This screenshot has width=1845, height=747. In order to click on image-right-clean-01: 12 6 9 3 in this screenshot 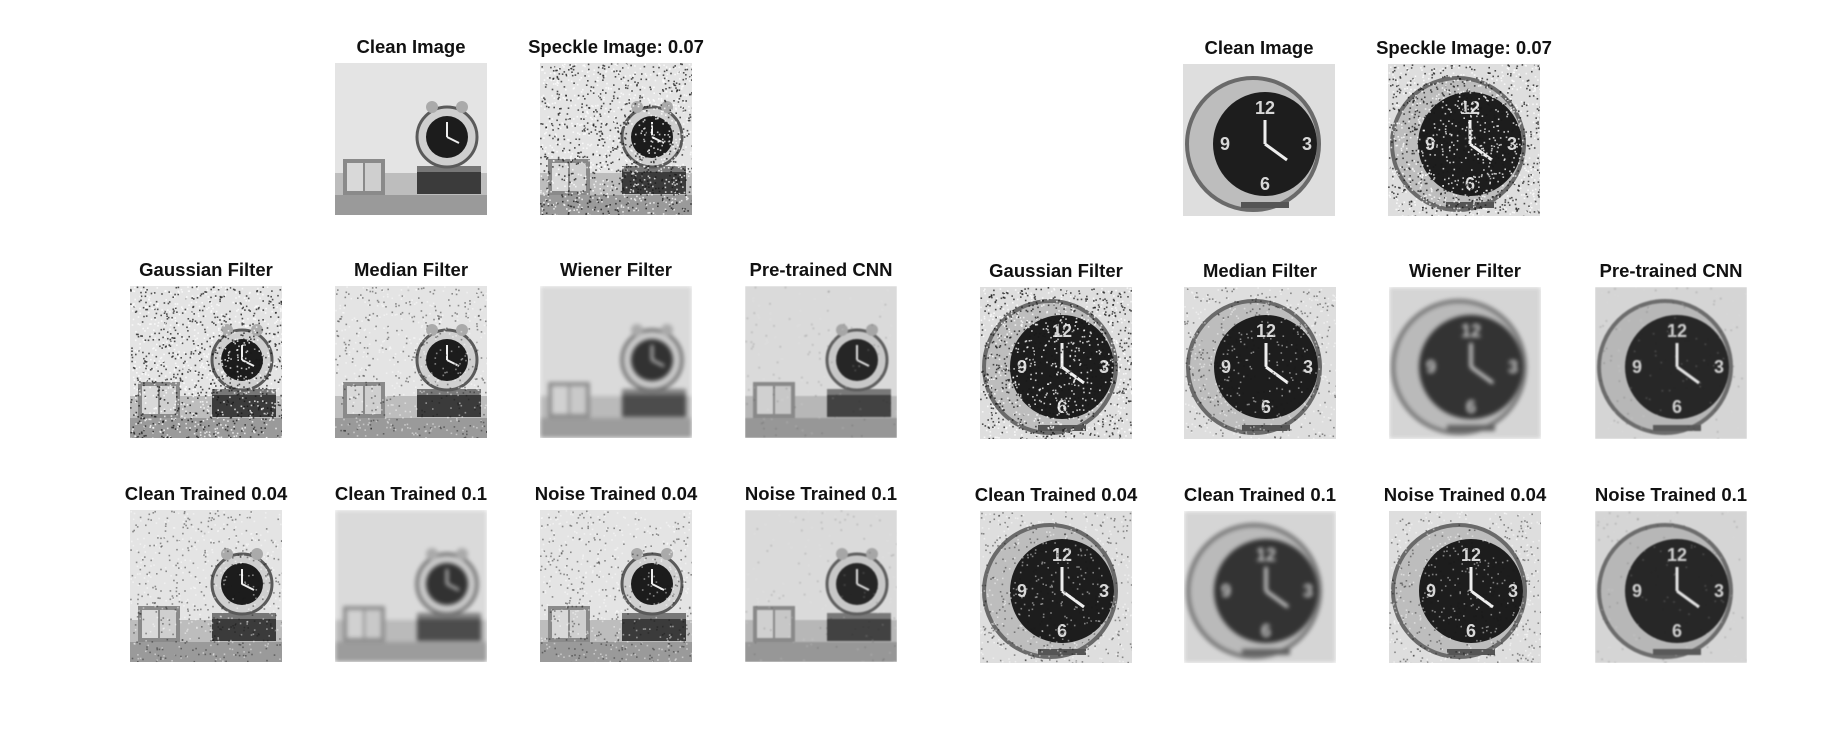, I will do `click(1260, 587)`.